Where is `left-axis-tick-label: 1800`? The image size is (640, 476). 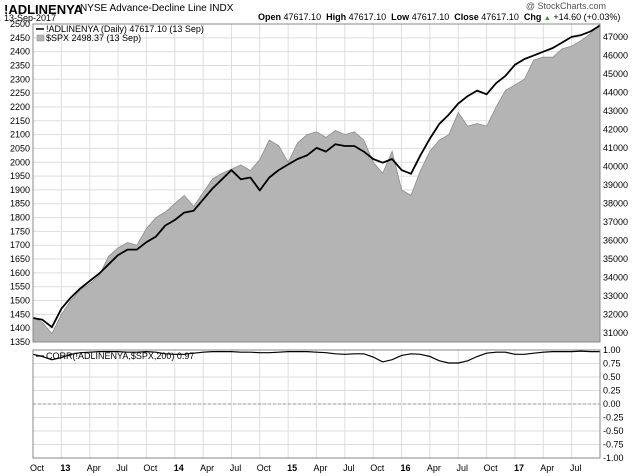
left-axis-tick-label: 1800 is located at coordinates (20, 218).